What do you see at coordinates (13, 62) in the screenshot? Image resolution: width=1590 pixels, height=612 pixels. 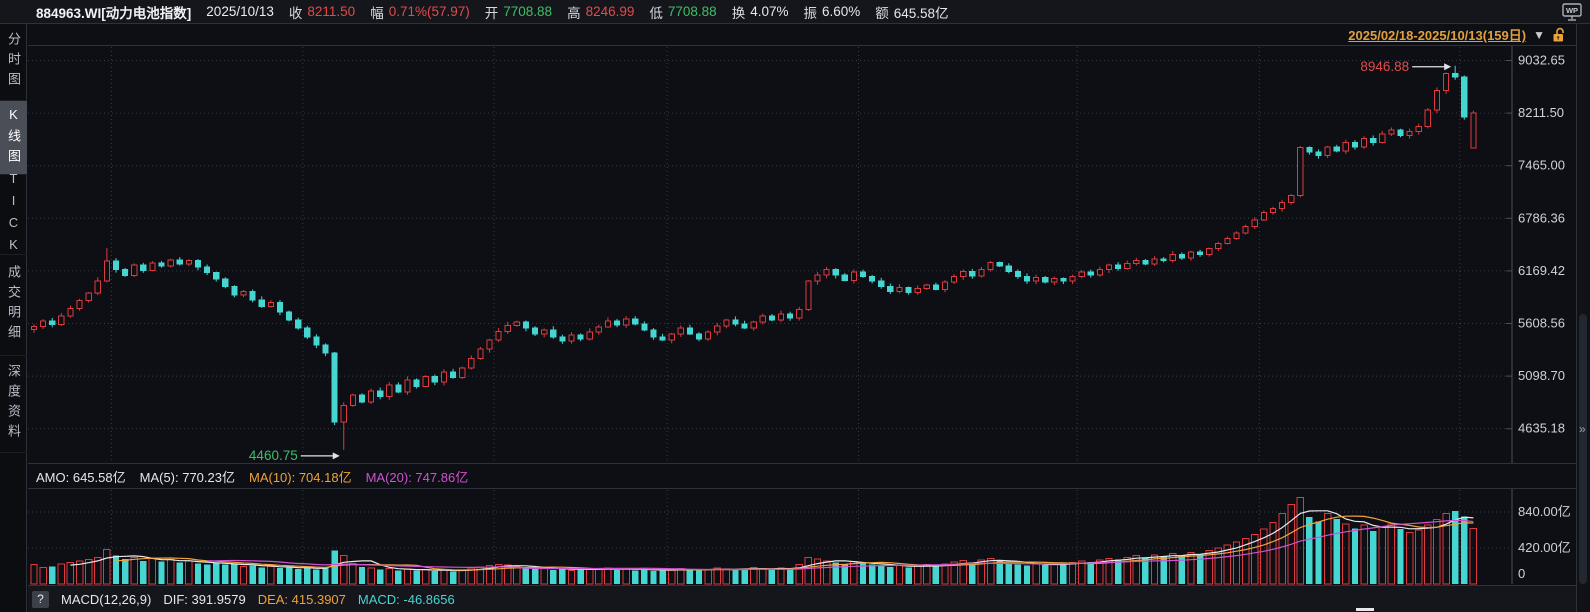 I see `tab-intraday-chart: 分时图` at bounding box center [13, 62].